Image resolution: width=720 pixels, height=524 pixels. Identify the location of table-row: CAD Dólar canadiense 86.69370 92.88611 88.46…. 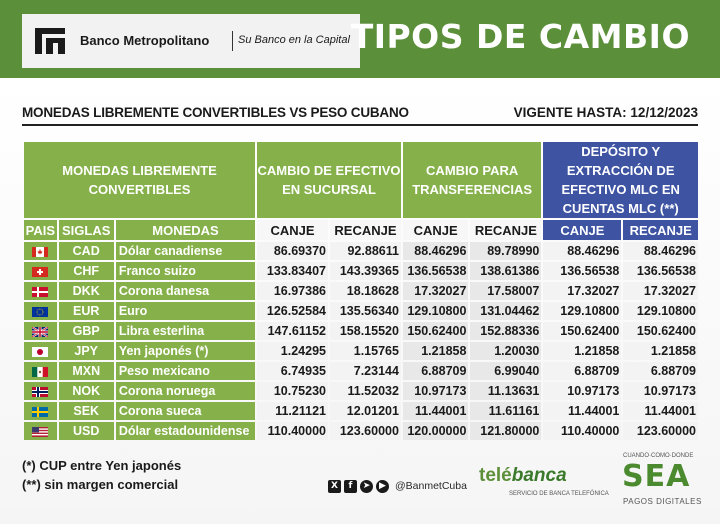
(361, 251).